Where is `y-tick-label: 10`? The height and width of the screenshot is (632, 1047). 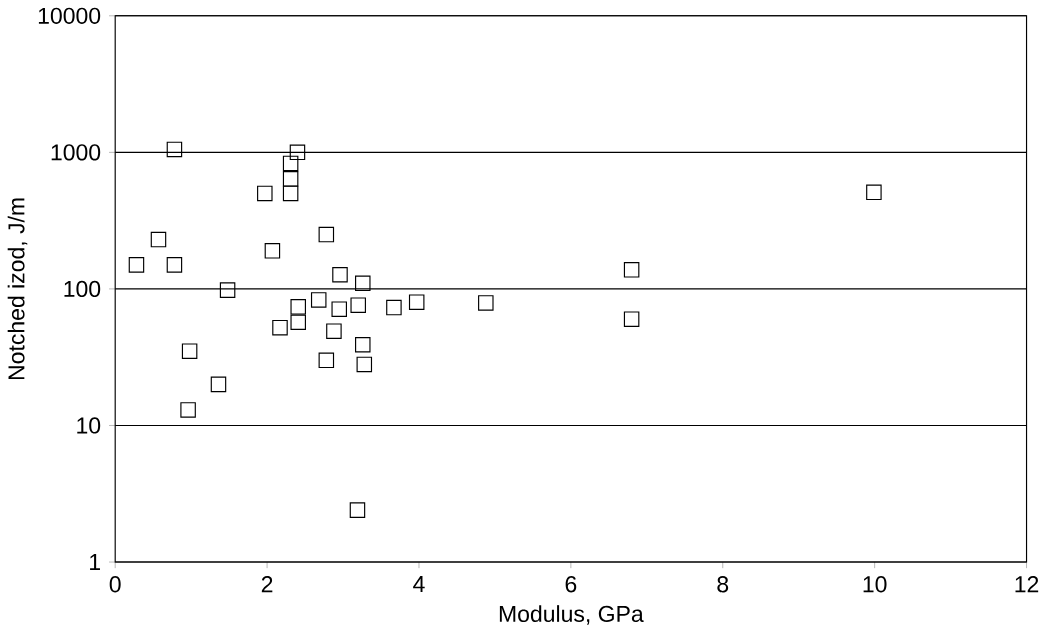 y-tick-label: 10 is located at coordinates (89, 425).